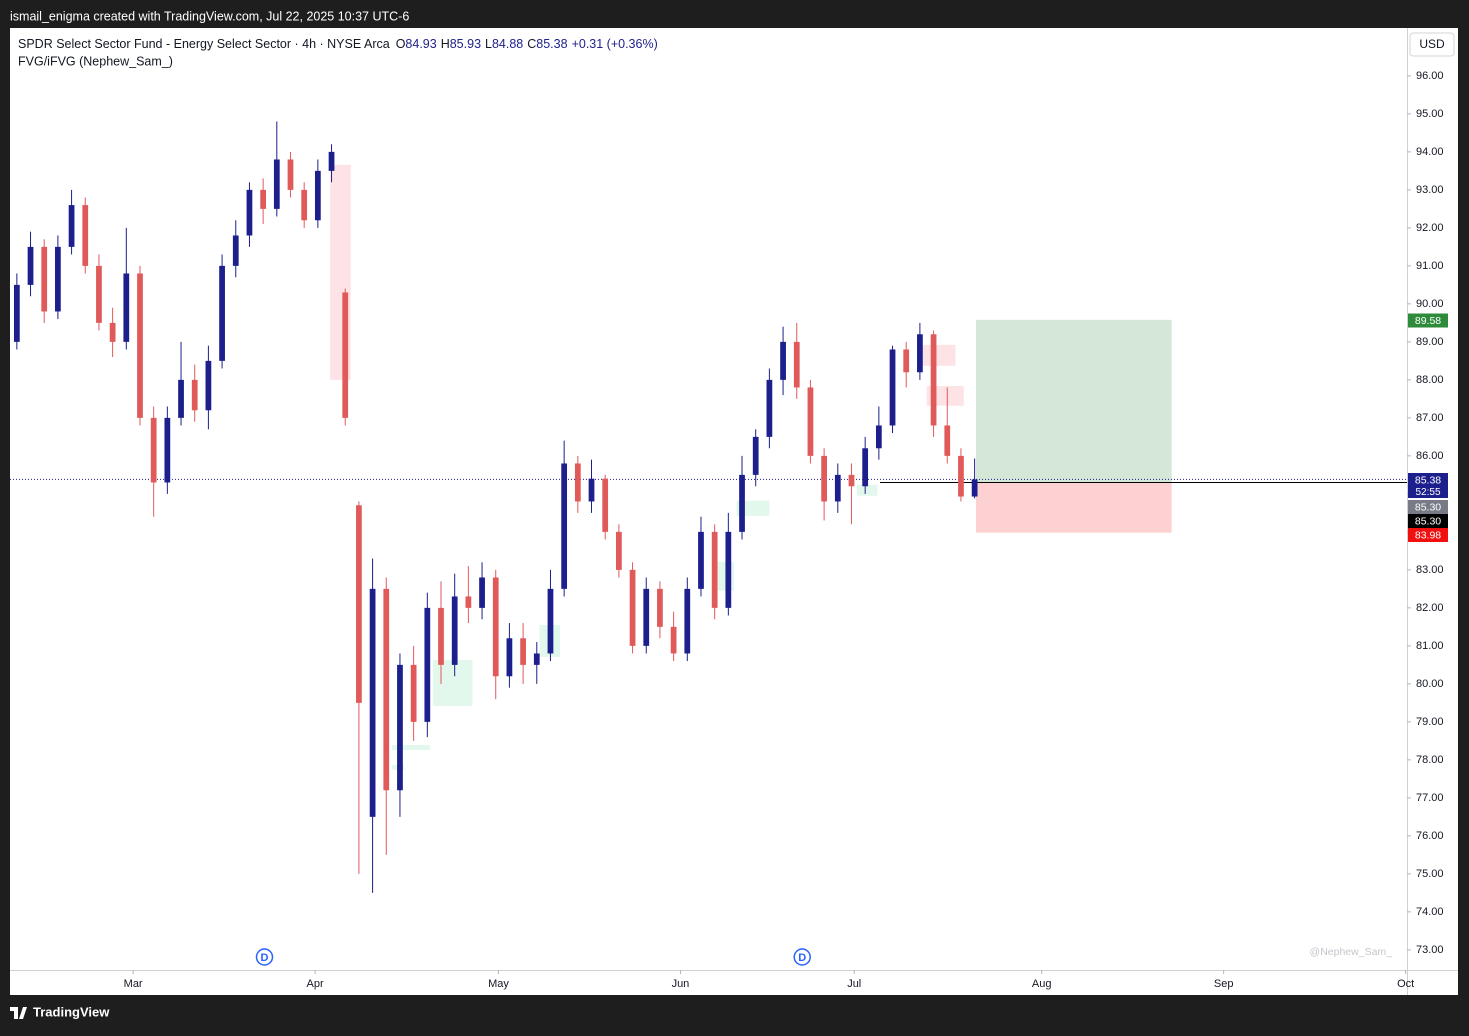 This screenshot has width=1469, height=1036. What do you see at coordinates (1430, 380) in the screenshot?
I see `y-tick-label: 88.00` at bounding box center [1430, 380].